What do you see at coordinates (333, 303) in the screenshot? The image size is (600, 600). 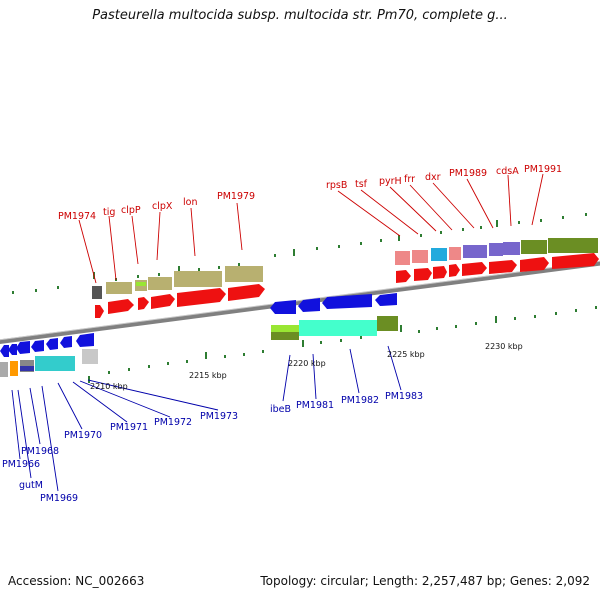 I see `gene-arrows-middle-reverse` at bounding box center [333, 303].